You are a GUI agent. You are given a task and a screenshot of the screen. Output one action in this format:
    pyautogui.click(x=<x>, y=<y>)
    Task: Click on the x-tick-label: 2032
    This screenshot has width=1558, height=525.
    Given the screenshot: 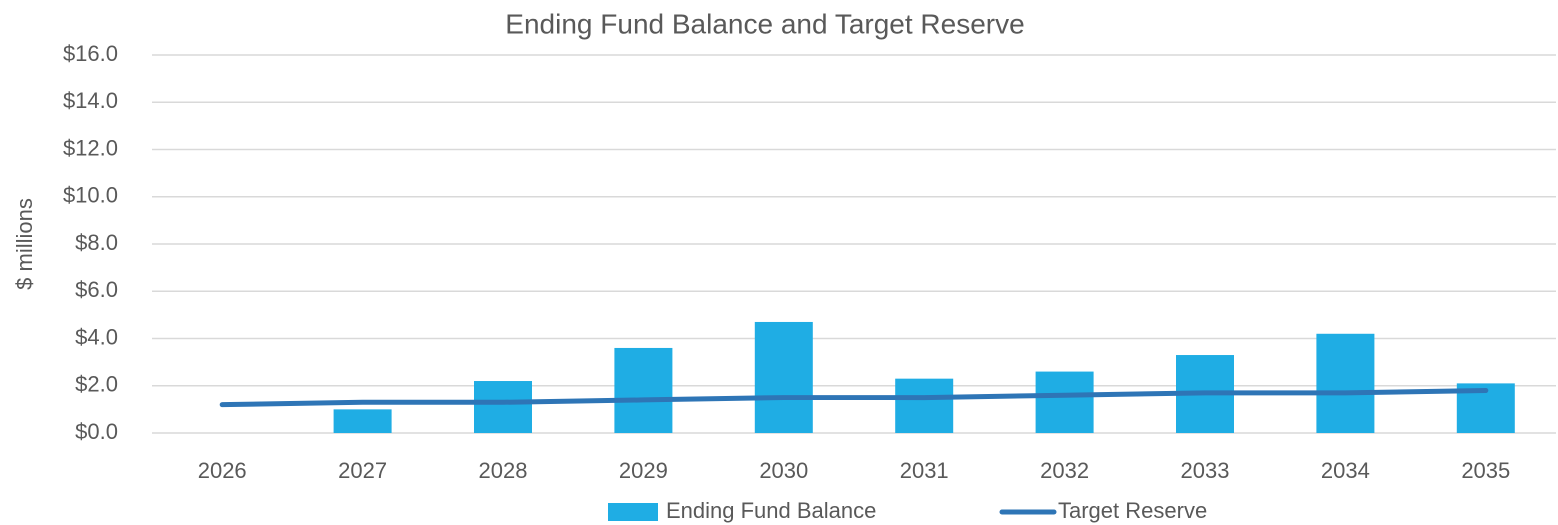 What is the action you would take?
    pyautogui.click(x=1064, y=470)
    